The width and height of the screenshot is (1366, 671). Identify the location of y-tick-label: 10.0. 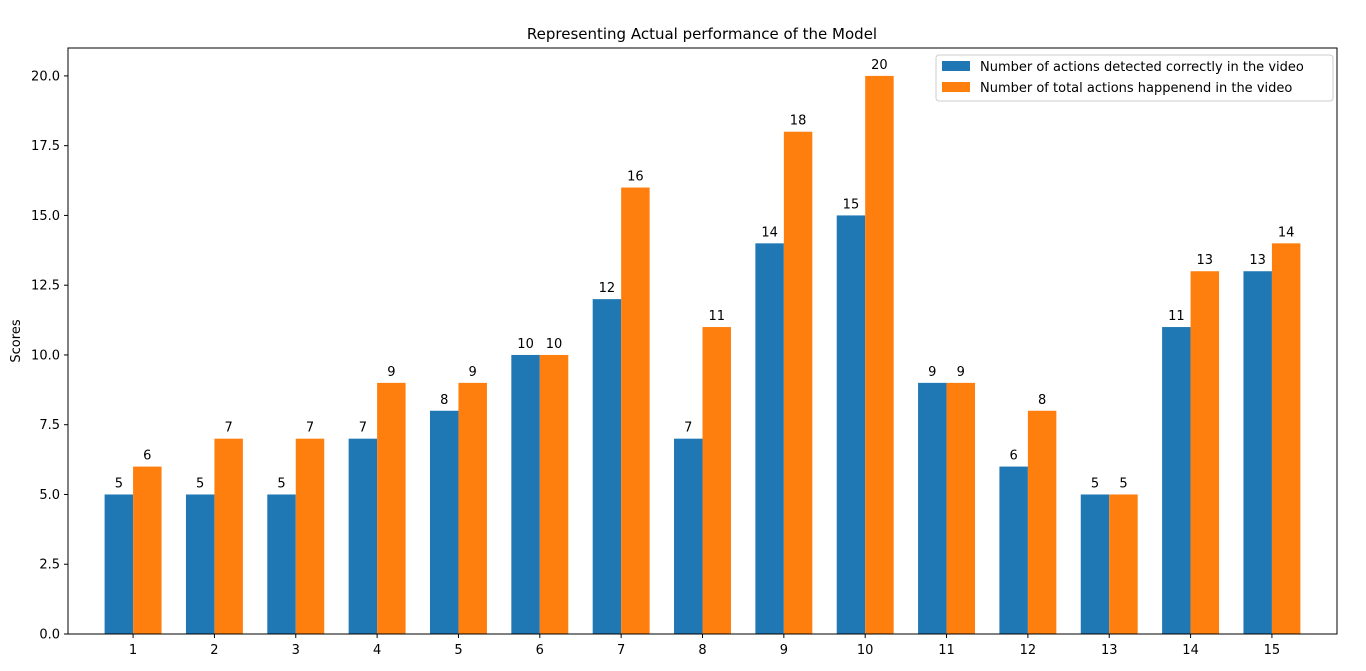
(45, 355).